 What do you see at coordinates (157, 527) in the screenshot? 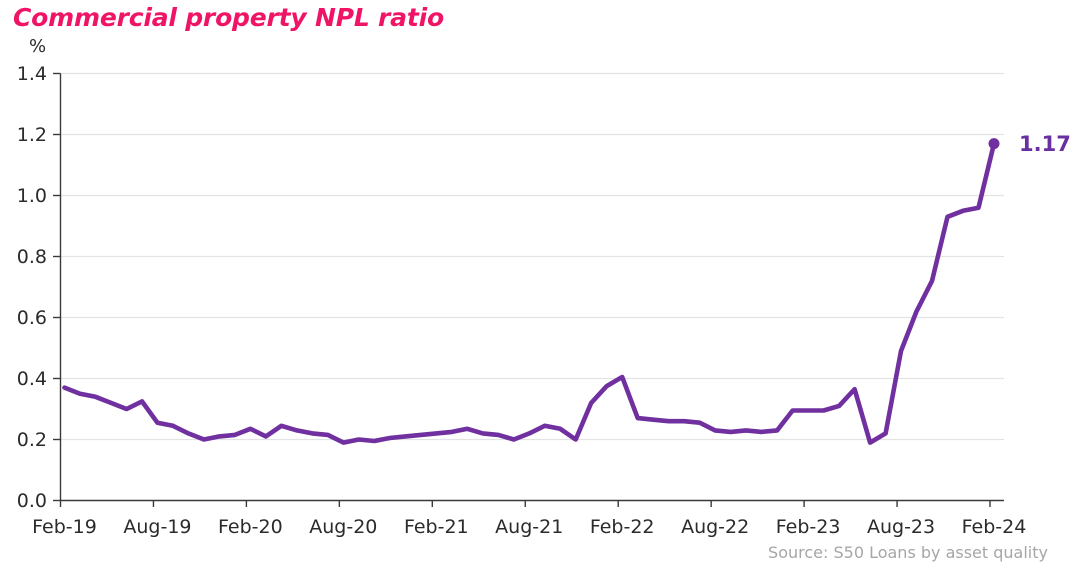
I see `x-axis-tick-label: Aug-19` at bounding box center [157, 527].